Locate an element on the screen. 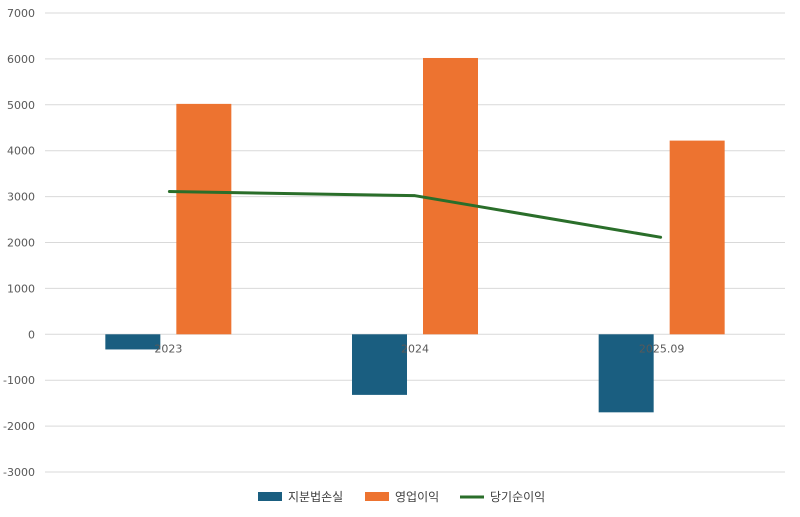 The image size is (800, 517). y-tick-label: 3000 is located at coordinates (21, 197).